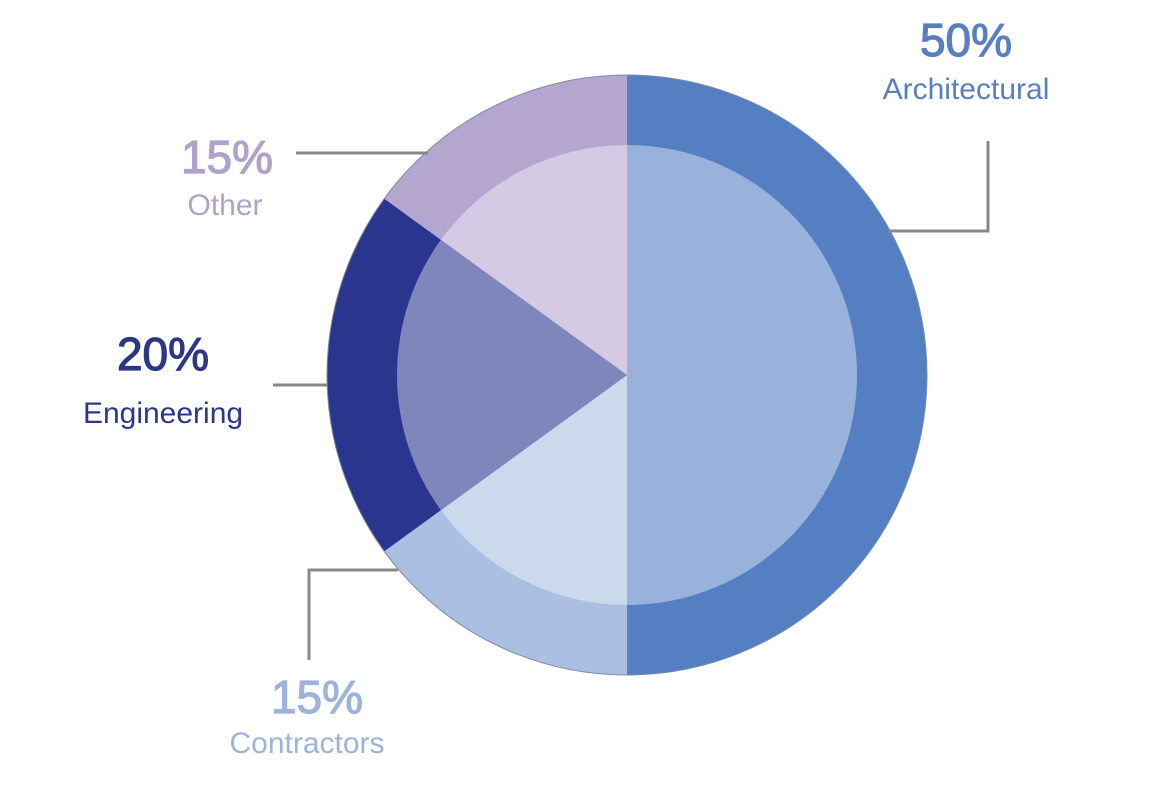 Image resolution: width=1149 pixels, height=791 pixels. I want to click on leader-line-contractors, so click(352, 614).